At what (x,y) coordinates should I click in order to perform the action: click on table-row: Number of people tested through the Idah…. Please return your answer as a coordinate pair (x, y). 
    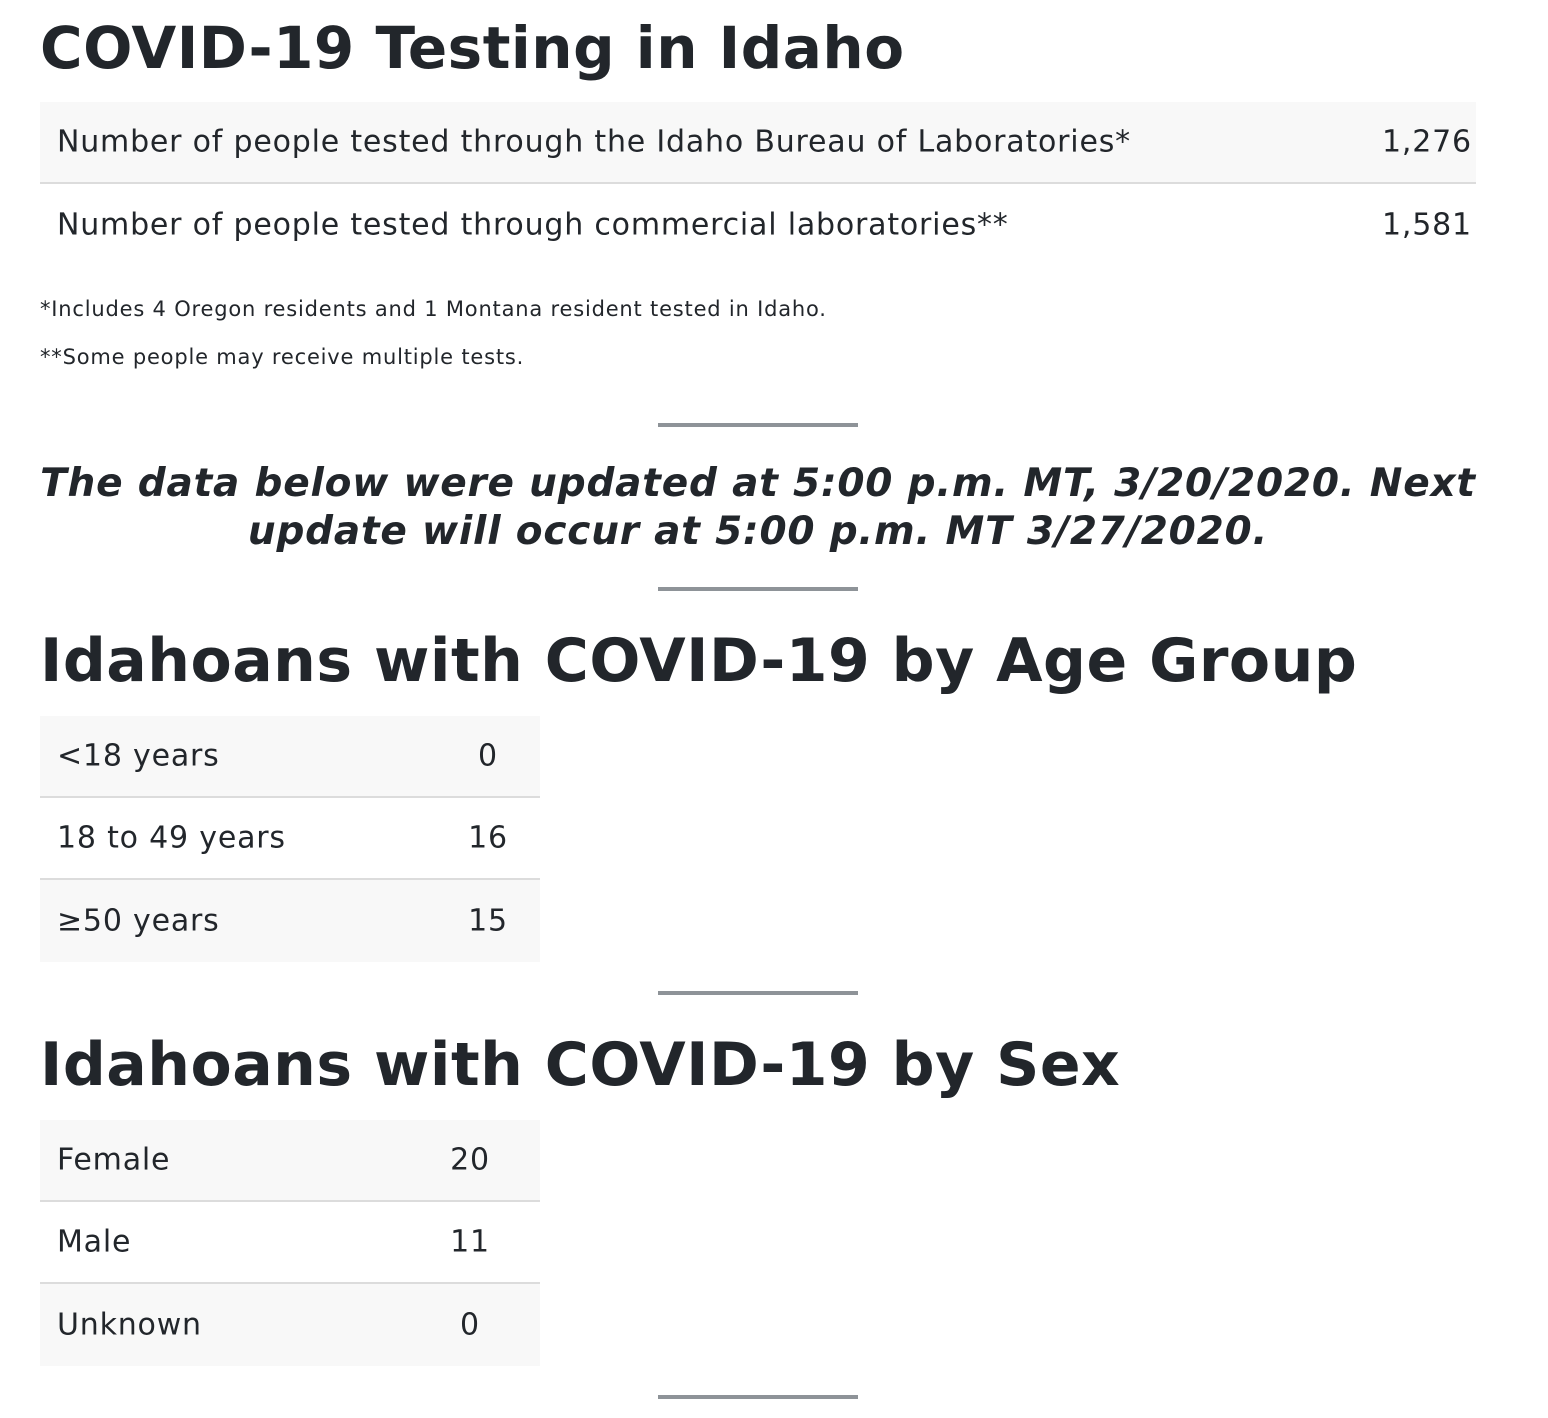
    Looking at the image, I should click on (758, 143).